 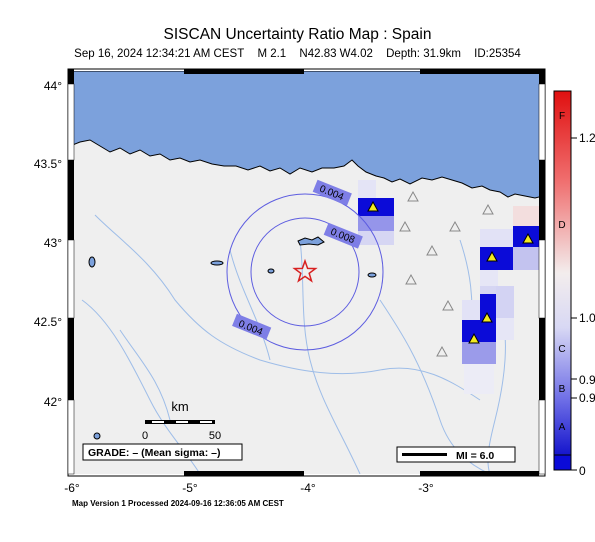 I want to click on map-title: SISCAN Uncertainty Ratio Map : Spain, so click(x=297, y=34).